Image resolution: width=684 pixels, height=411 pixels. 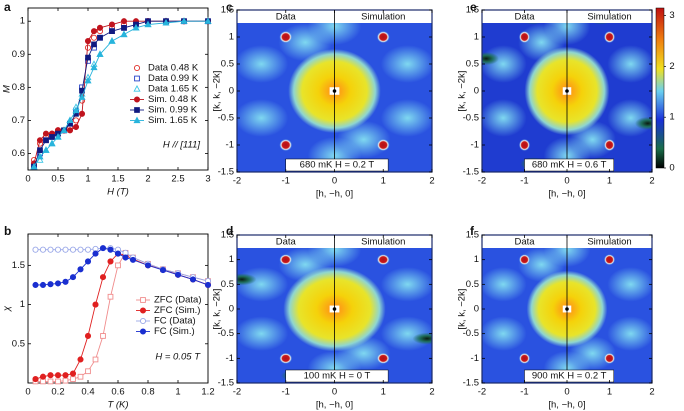 I want to click on colorbar-tick-label: 0, so click(x=671, y=168).